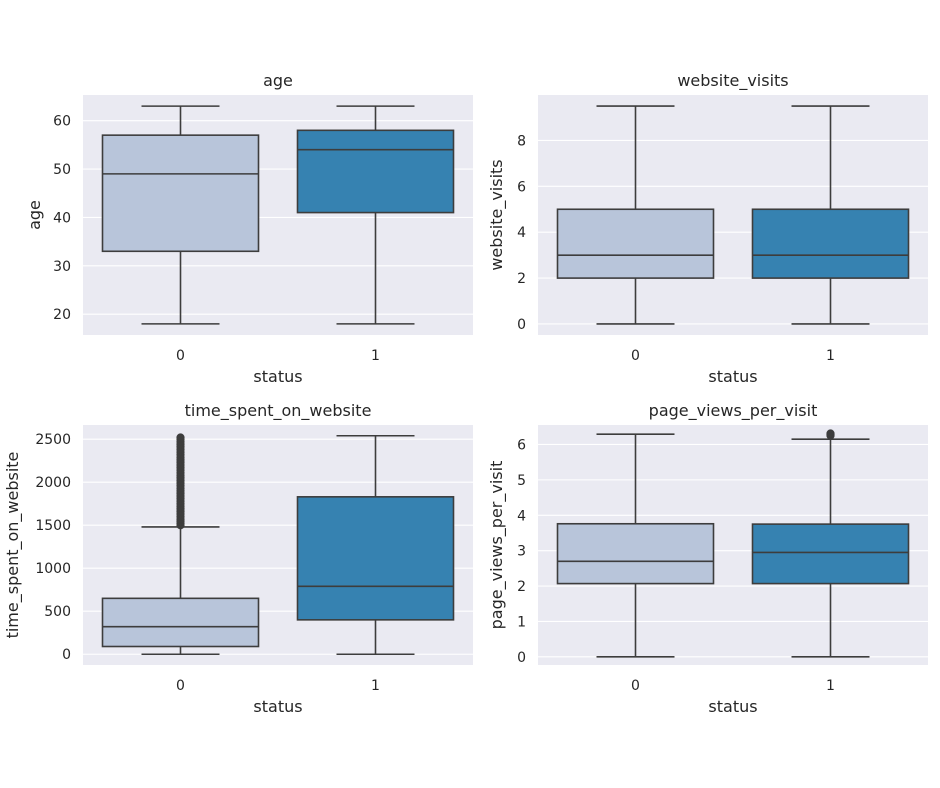  I want to click on y-axis-label: time_spent_on_website, so click(13, 545).